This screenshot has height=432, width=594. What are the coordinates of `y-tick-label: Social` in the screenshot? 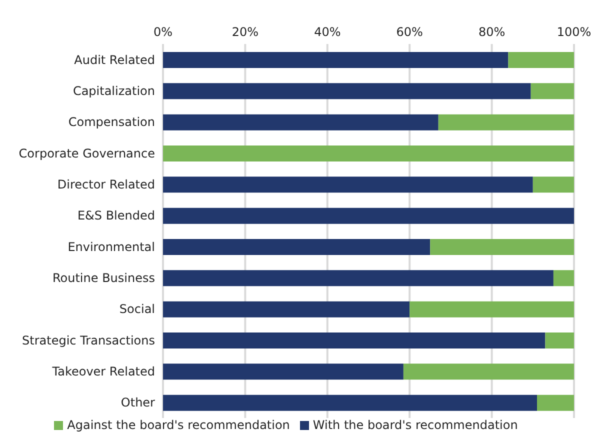 It's located at (137, 309).